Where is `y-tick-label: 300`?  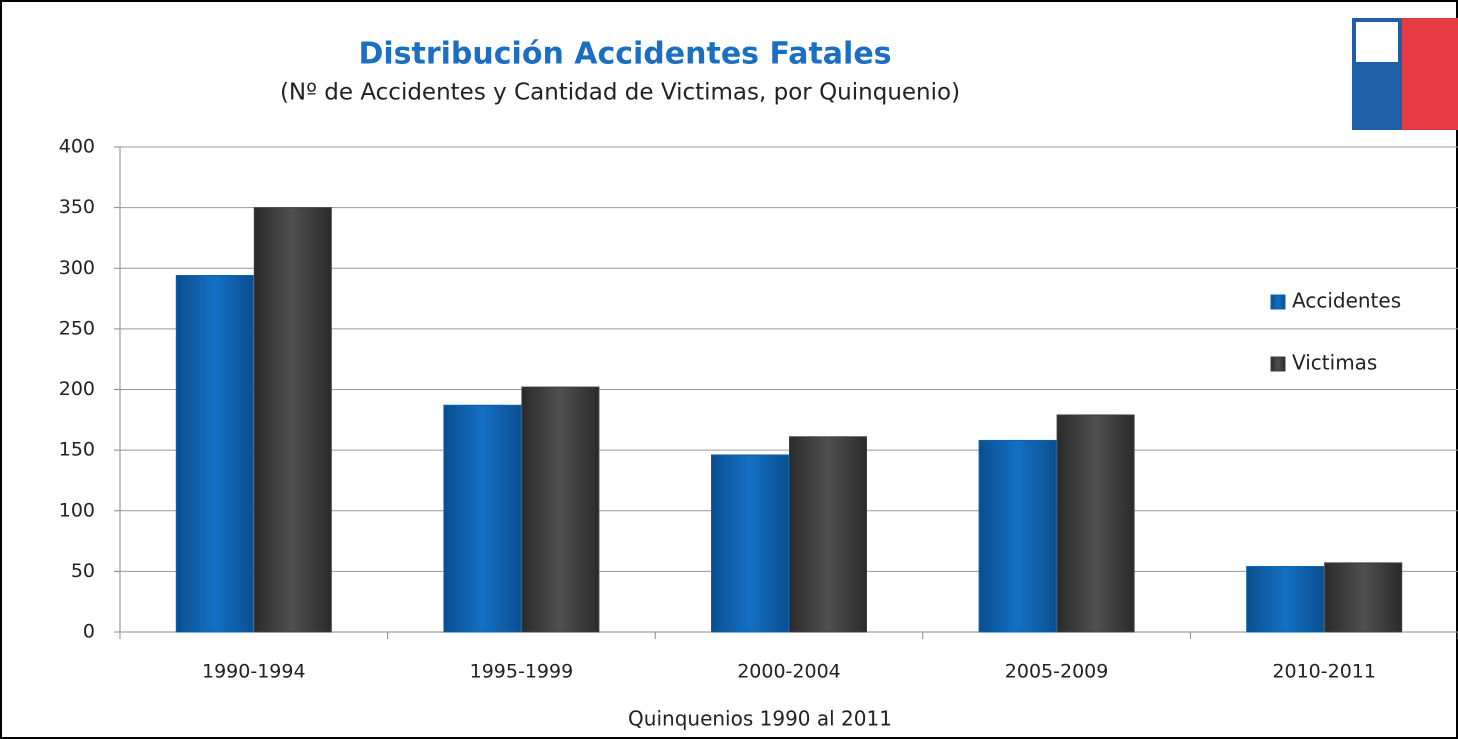
y-tick-label: 300 is located at coordinates (77, 268).